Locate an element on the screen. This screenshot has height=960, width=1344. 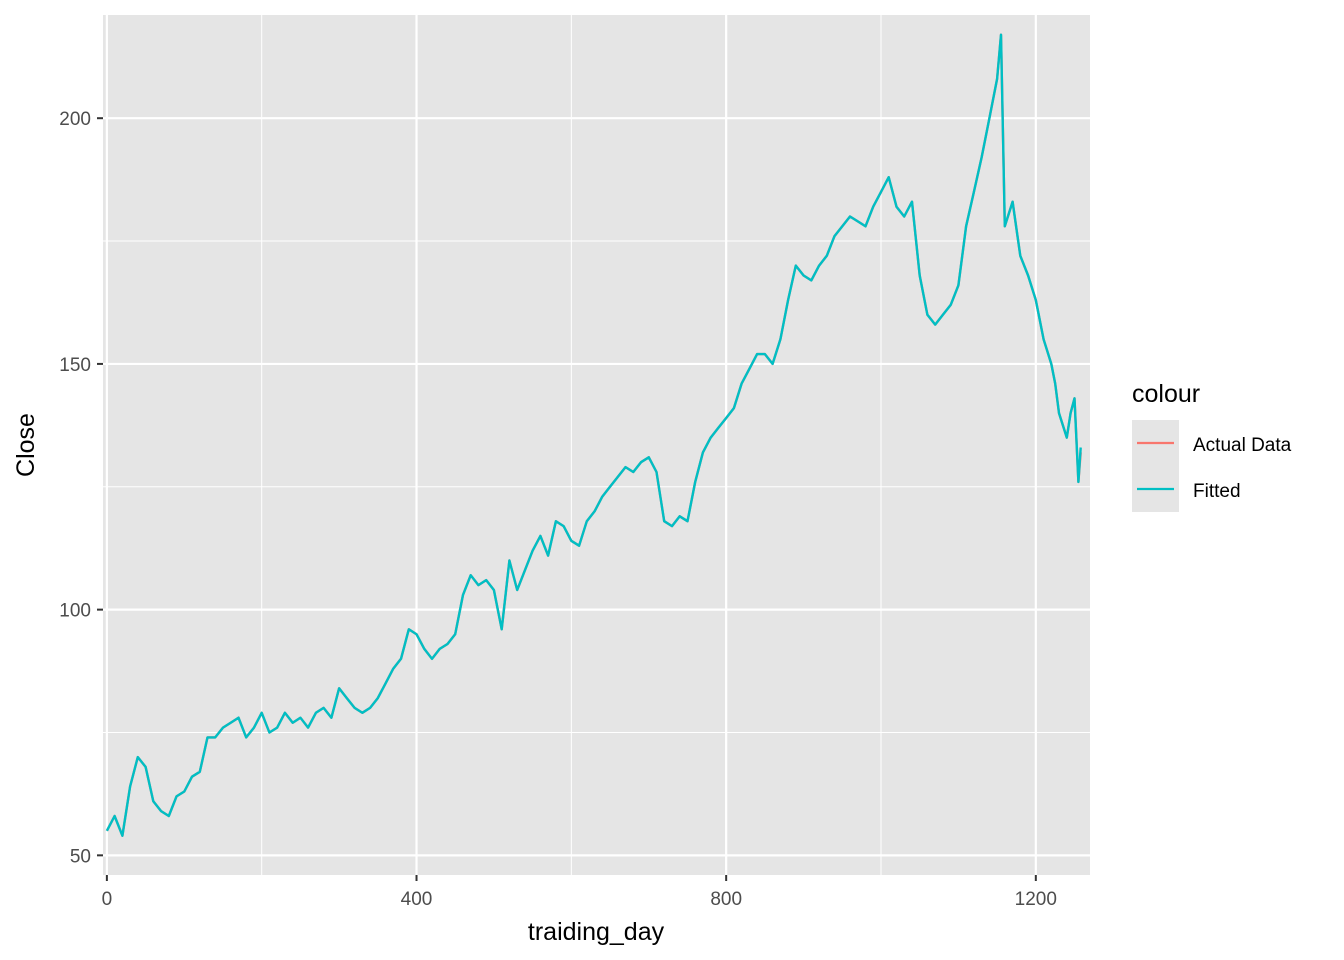
legend: colour Actual Data Fitted is located at coordinates (1212, 446).